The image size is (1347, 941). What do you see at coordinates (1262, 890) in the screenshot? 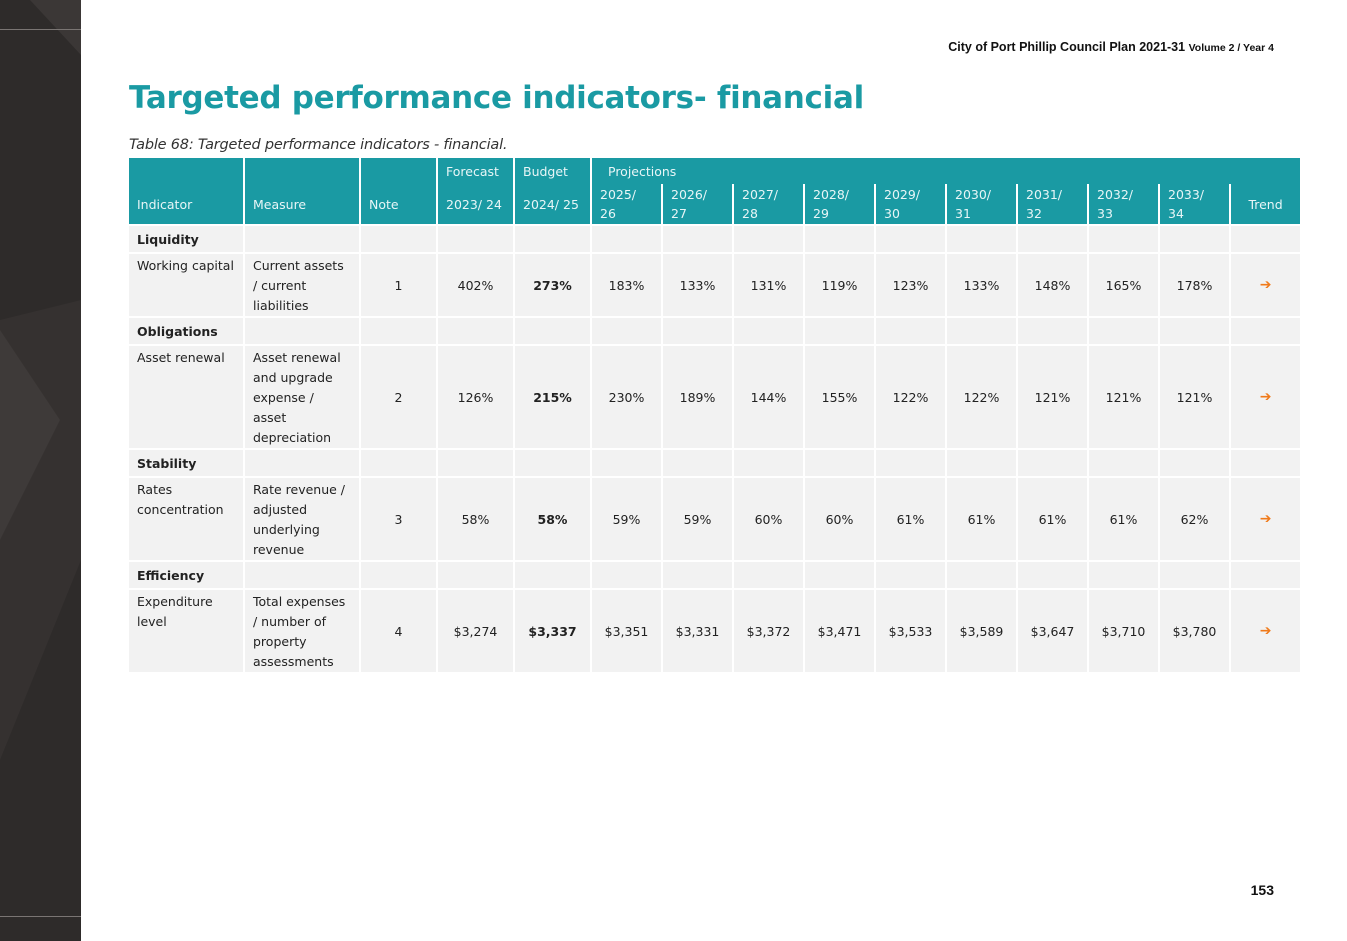
I see `page-number: 153` at bounding box center [1262, 890].